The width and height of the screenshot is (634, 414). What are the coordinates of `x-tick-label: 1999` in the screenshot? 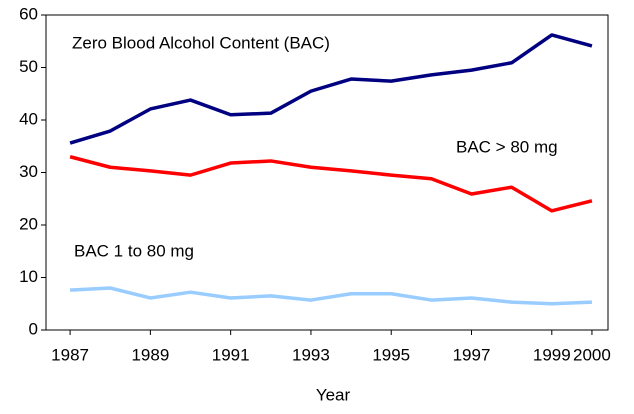 It's located at (552, 354).